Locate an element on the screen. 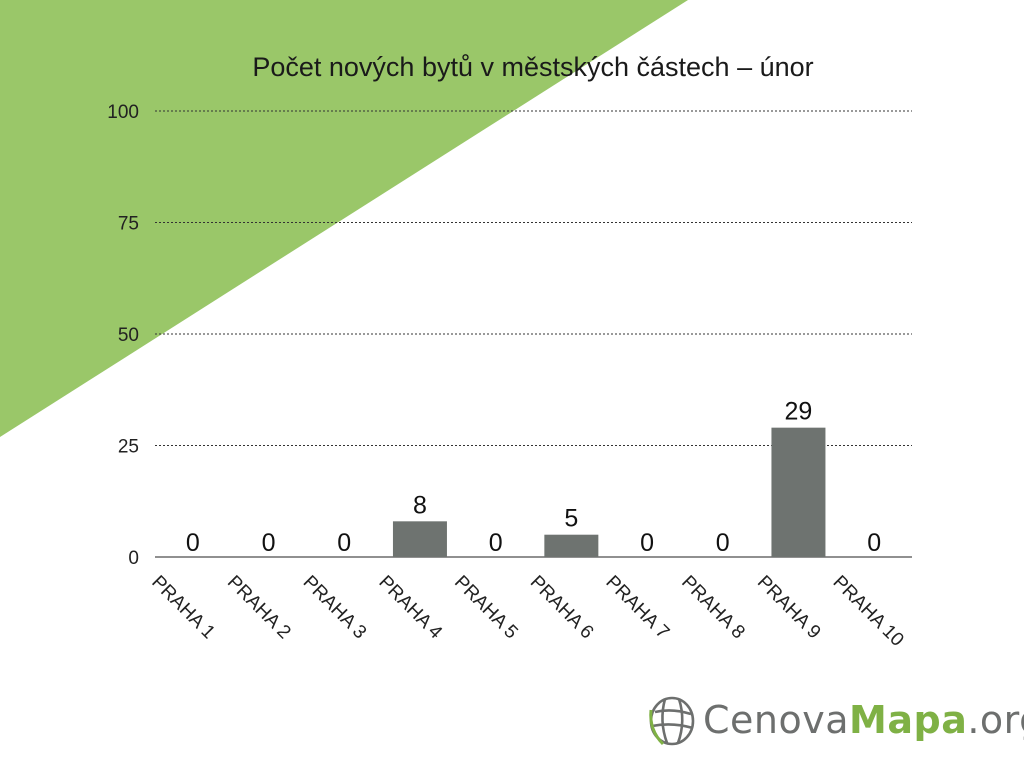  x-tick-label: PRAHA 10 is located at coordinates (868, 611).